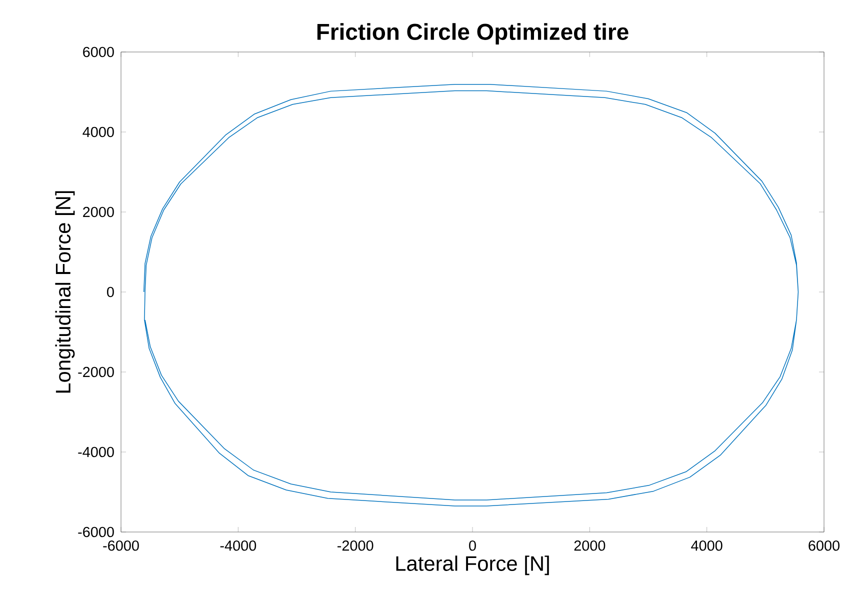 The width and height of the screenshot is (849, 607). What do you see at coordinates (121, 545) in the screenshot?
I see `x-tick-label: -6000` at bounding box center [121, 545].